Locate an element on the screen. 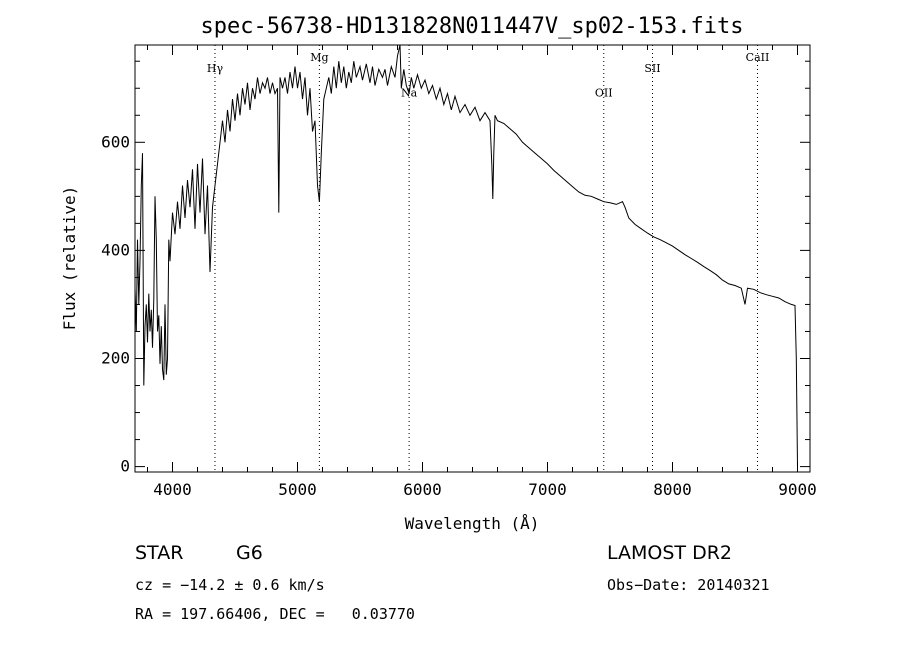 This screenshot has height=650, width=900. redshift-velocity: cz = −14.2 ± 0.6 km/s is located at coordinates (230, 585).